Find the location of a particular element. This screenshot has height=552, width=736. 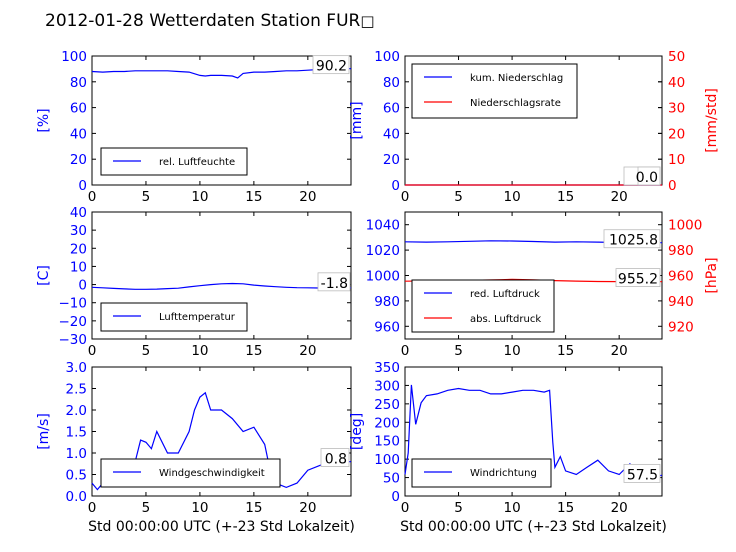

y-tick-label: 0.0 is located at coordinates (76, 497).